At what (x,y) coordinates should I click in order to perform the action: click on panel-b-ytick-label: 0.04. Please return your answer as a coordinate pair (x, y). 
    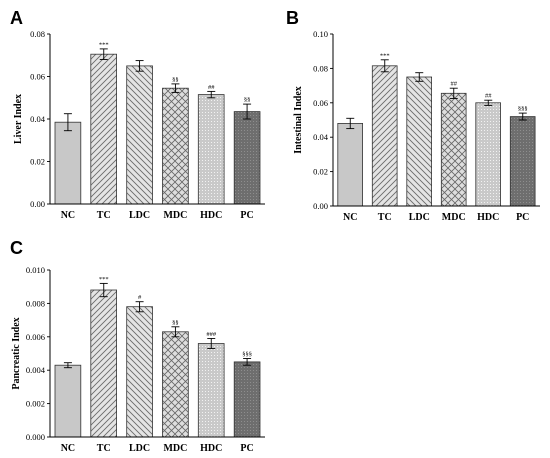
    Looking at the image, I should click on (321, 137).